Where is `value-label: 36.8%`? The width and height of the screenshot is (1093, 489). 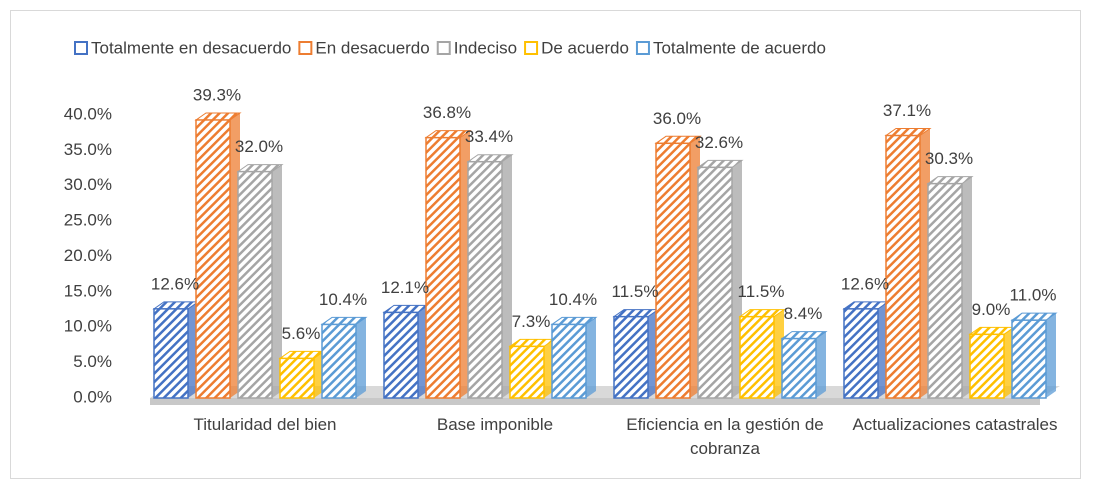
value-label: 36.8% is located at coordinates (447, 112).